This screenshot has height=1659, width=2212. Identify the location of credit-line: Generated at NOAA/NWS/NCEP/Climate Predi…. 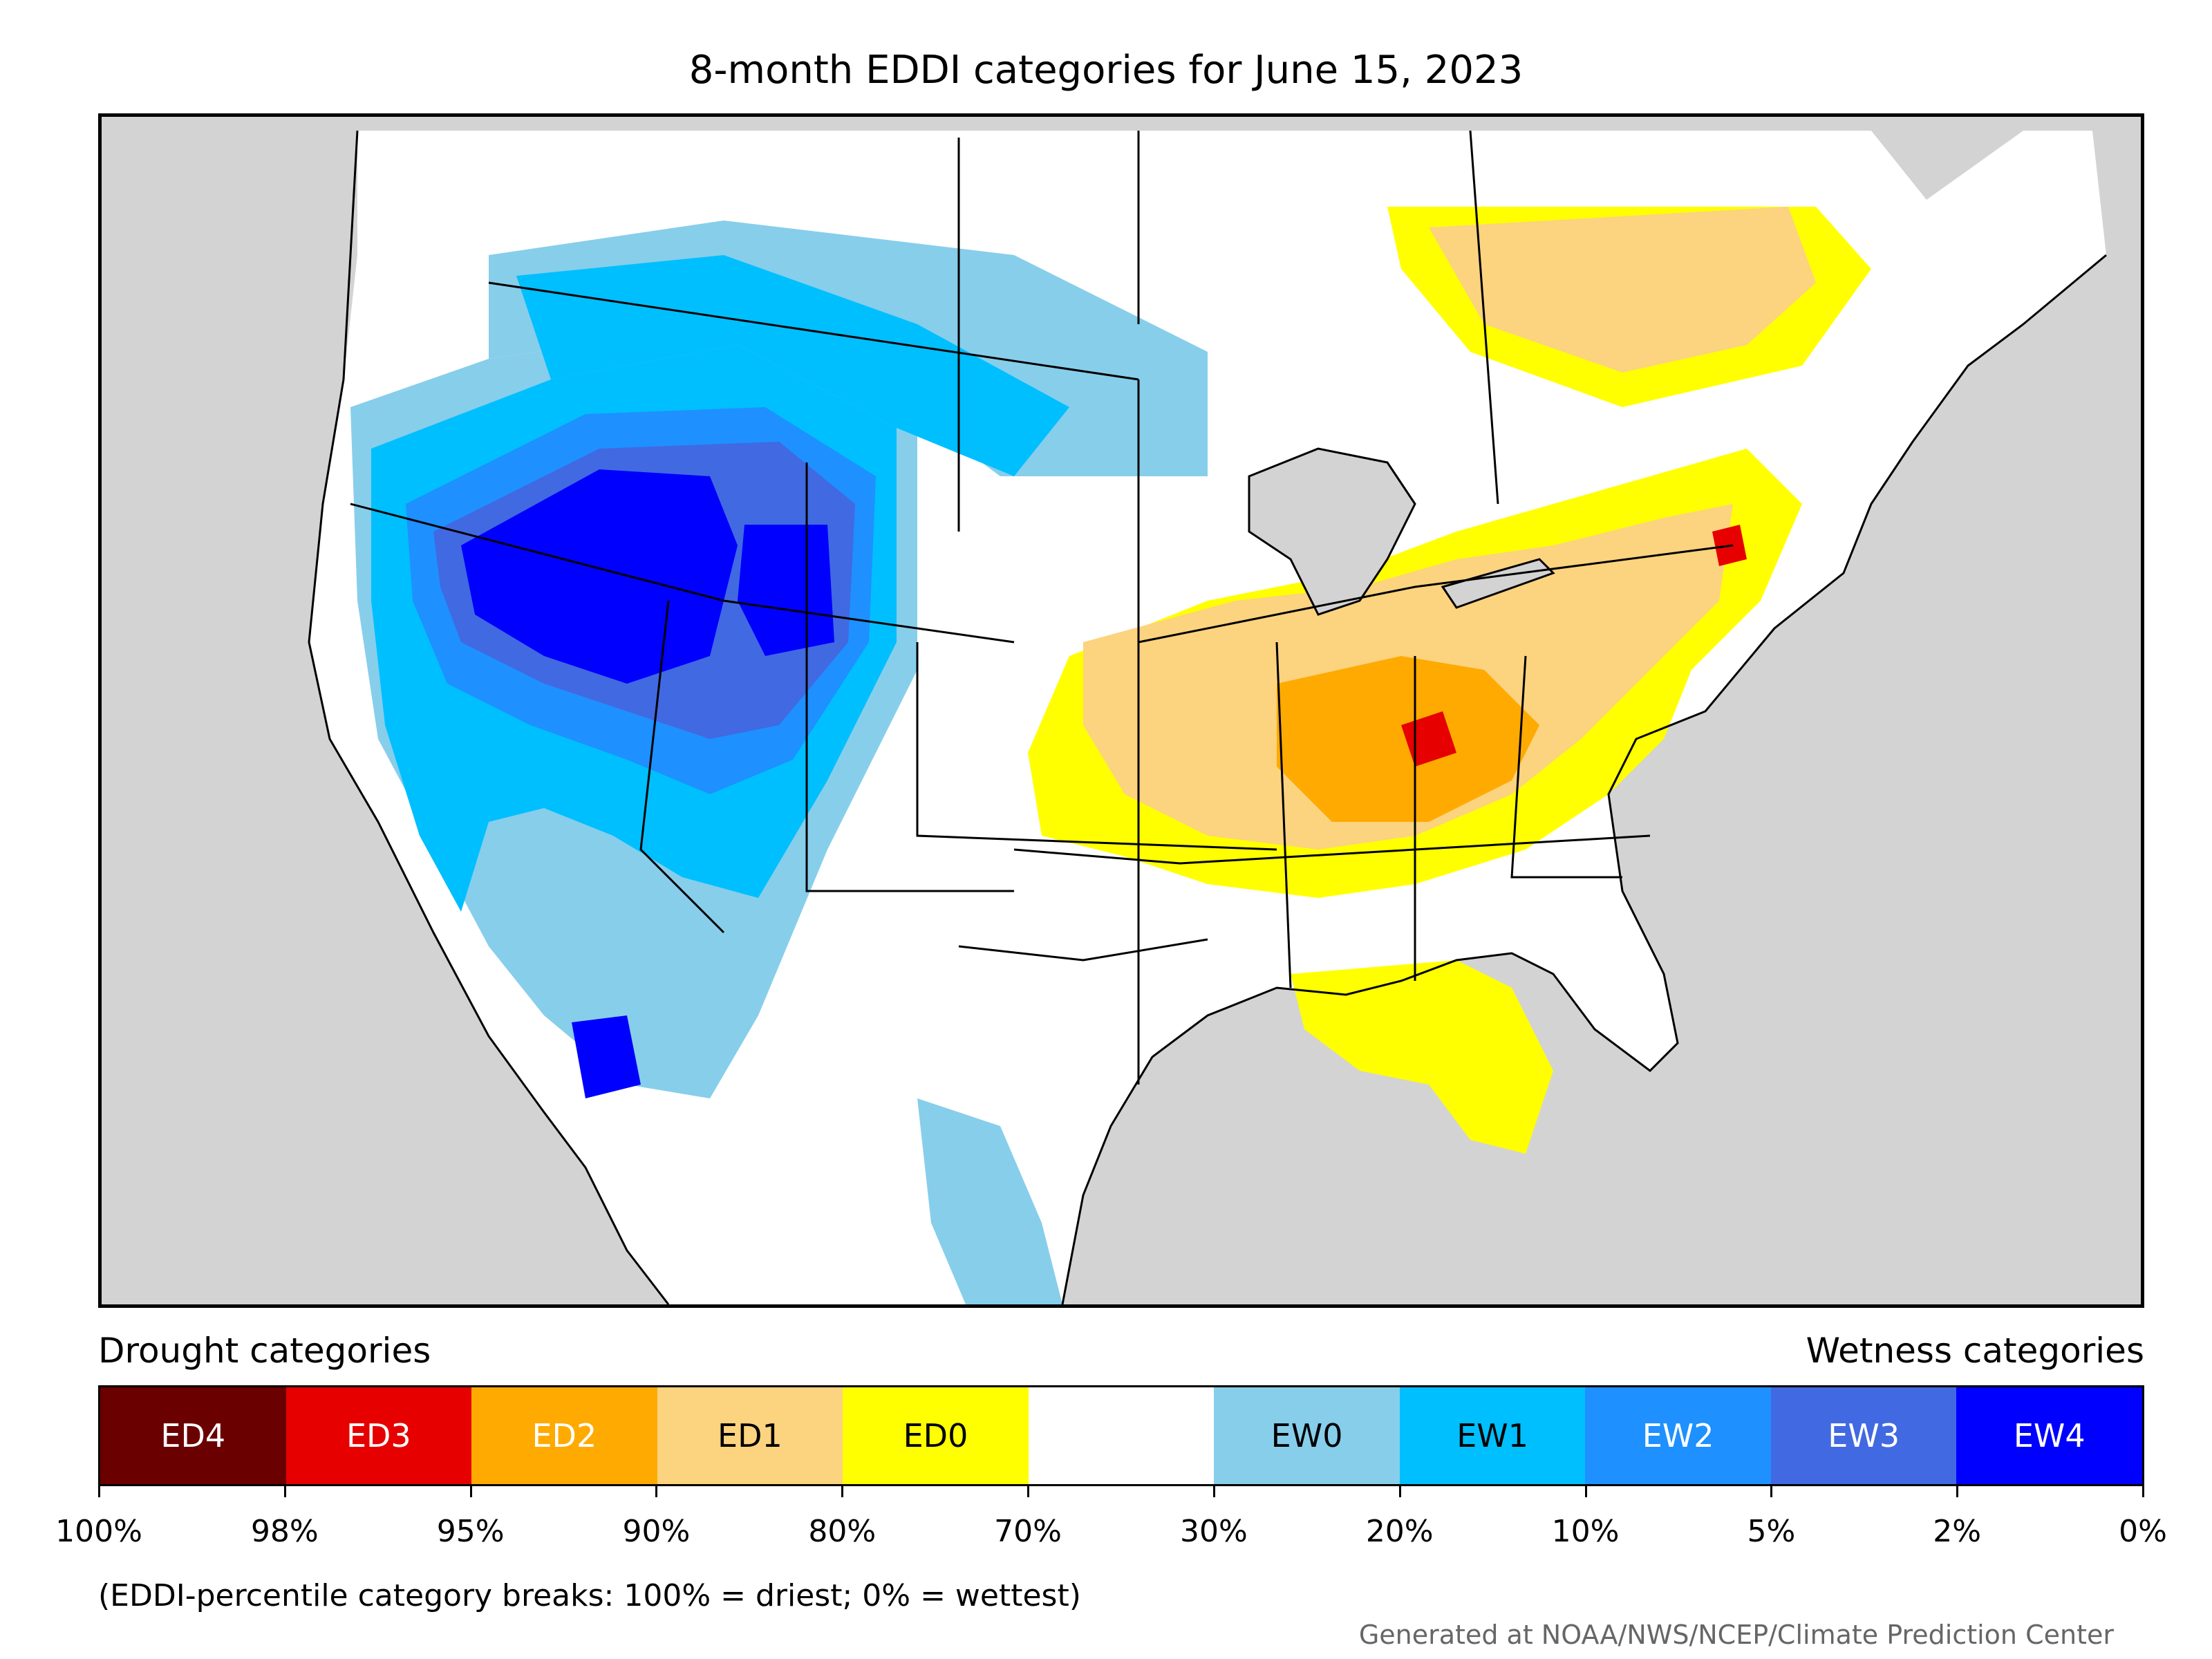
(1736, 1635).